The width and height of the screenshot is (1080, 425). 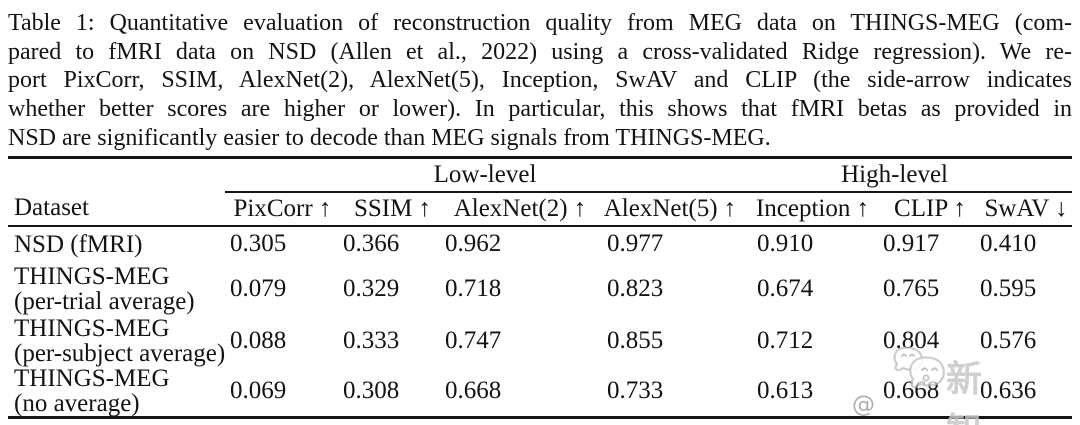 I want to click on metric-value-cell: 0.962, so click(x=473, y=243).